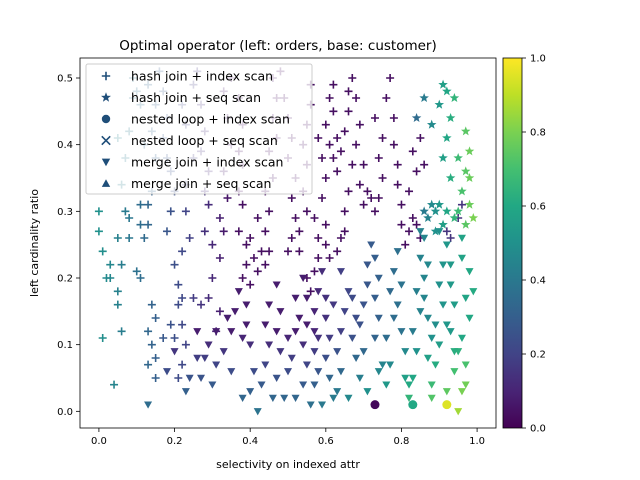 The image size is (640, 480). What do you see at coordinates (106, 76) in the screenshot?
I see `legend-marker-plus` at bounding box center [106, 76].